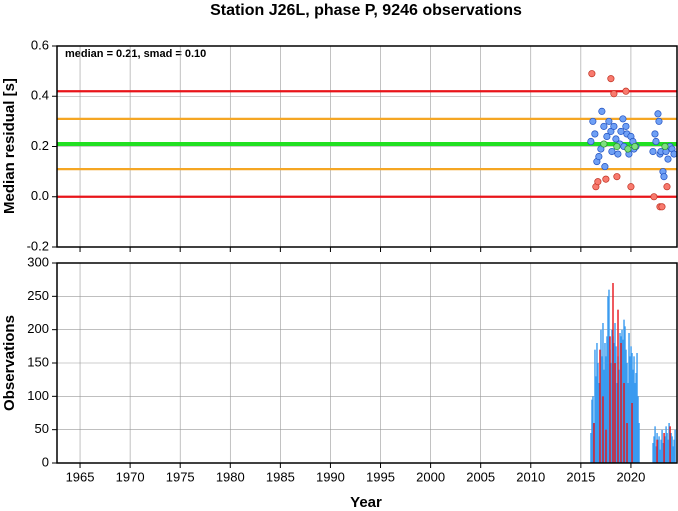 This screenshot has width=678, height=511. I want to click on y-tick-label: 0, so click(45, 461).